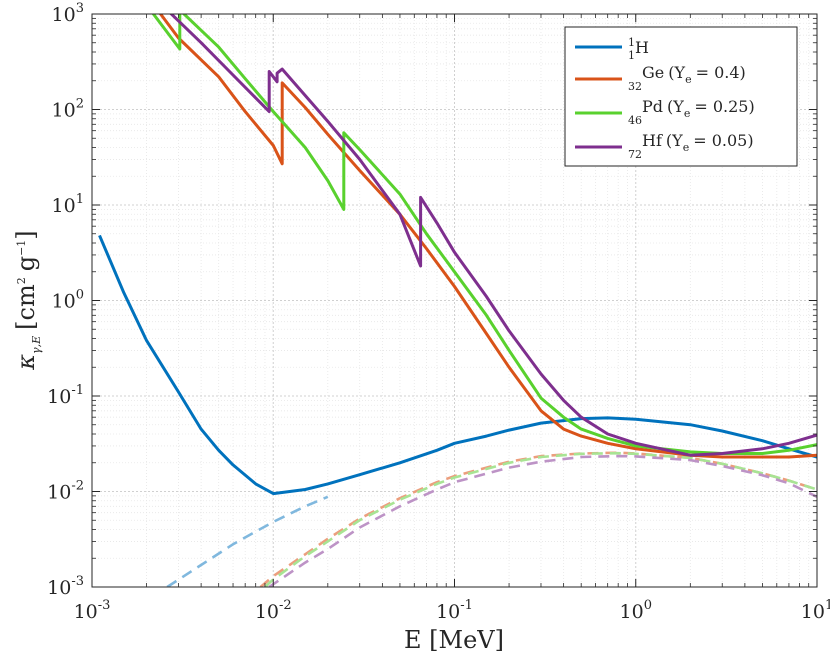 This screenshot has height=660, width=830. I want to click on series-line-1_1H_dashed, so click(247, 541).